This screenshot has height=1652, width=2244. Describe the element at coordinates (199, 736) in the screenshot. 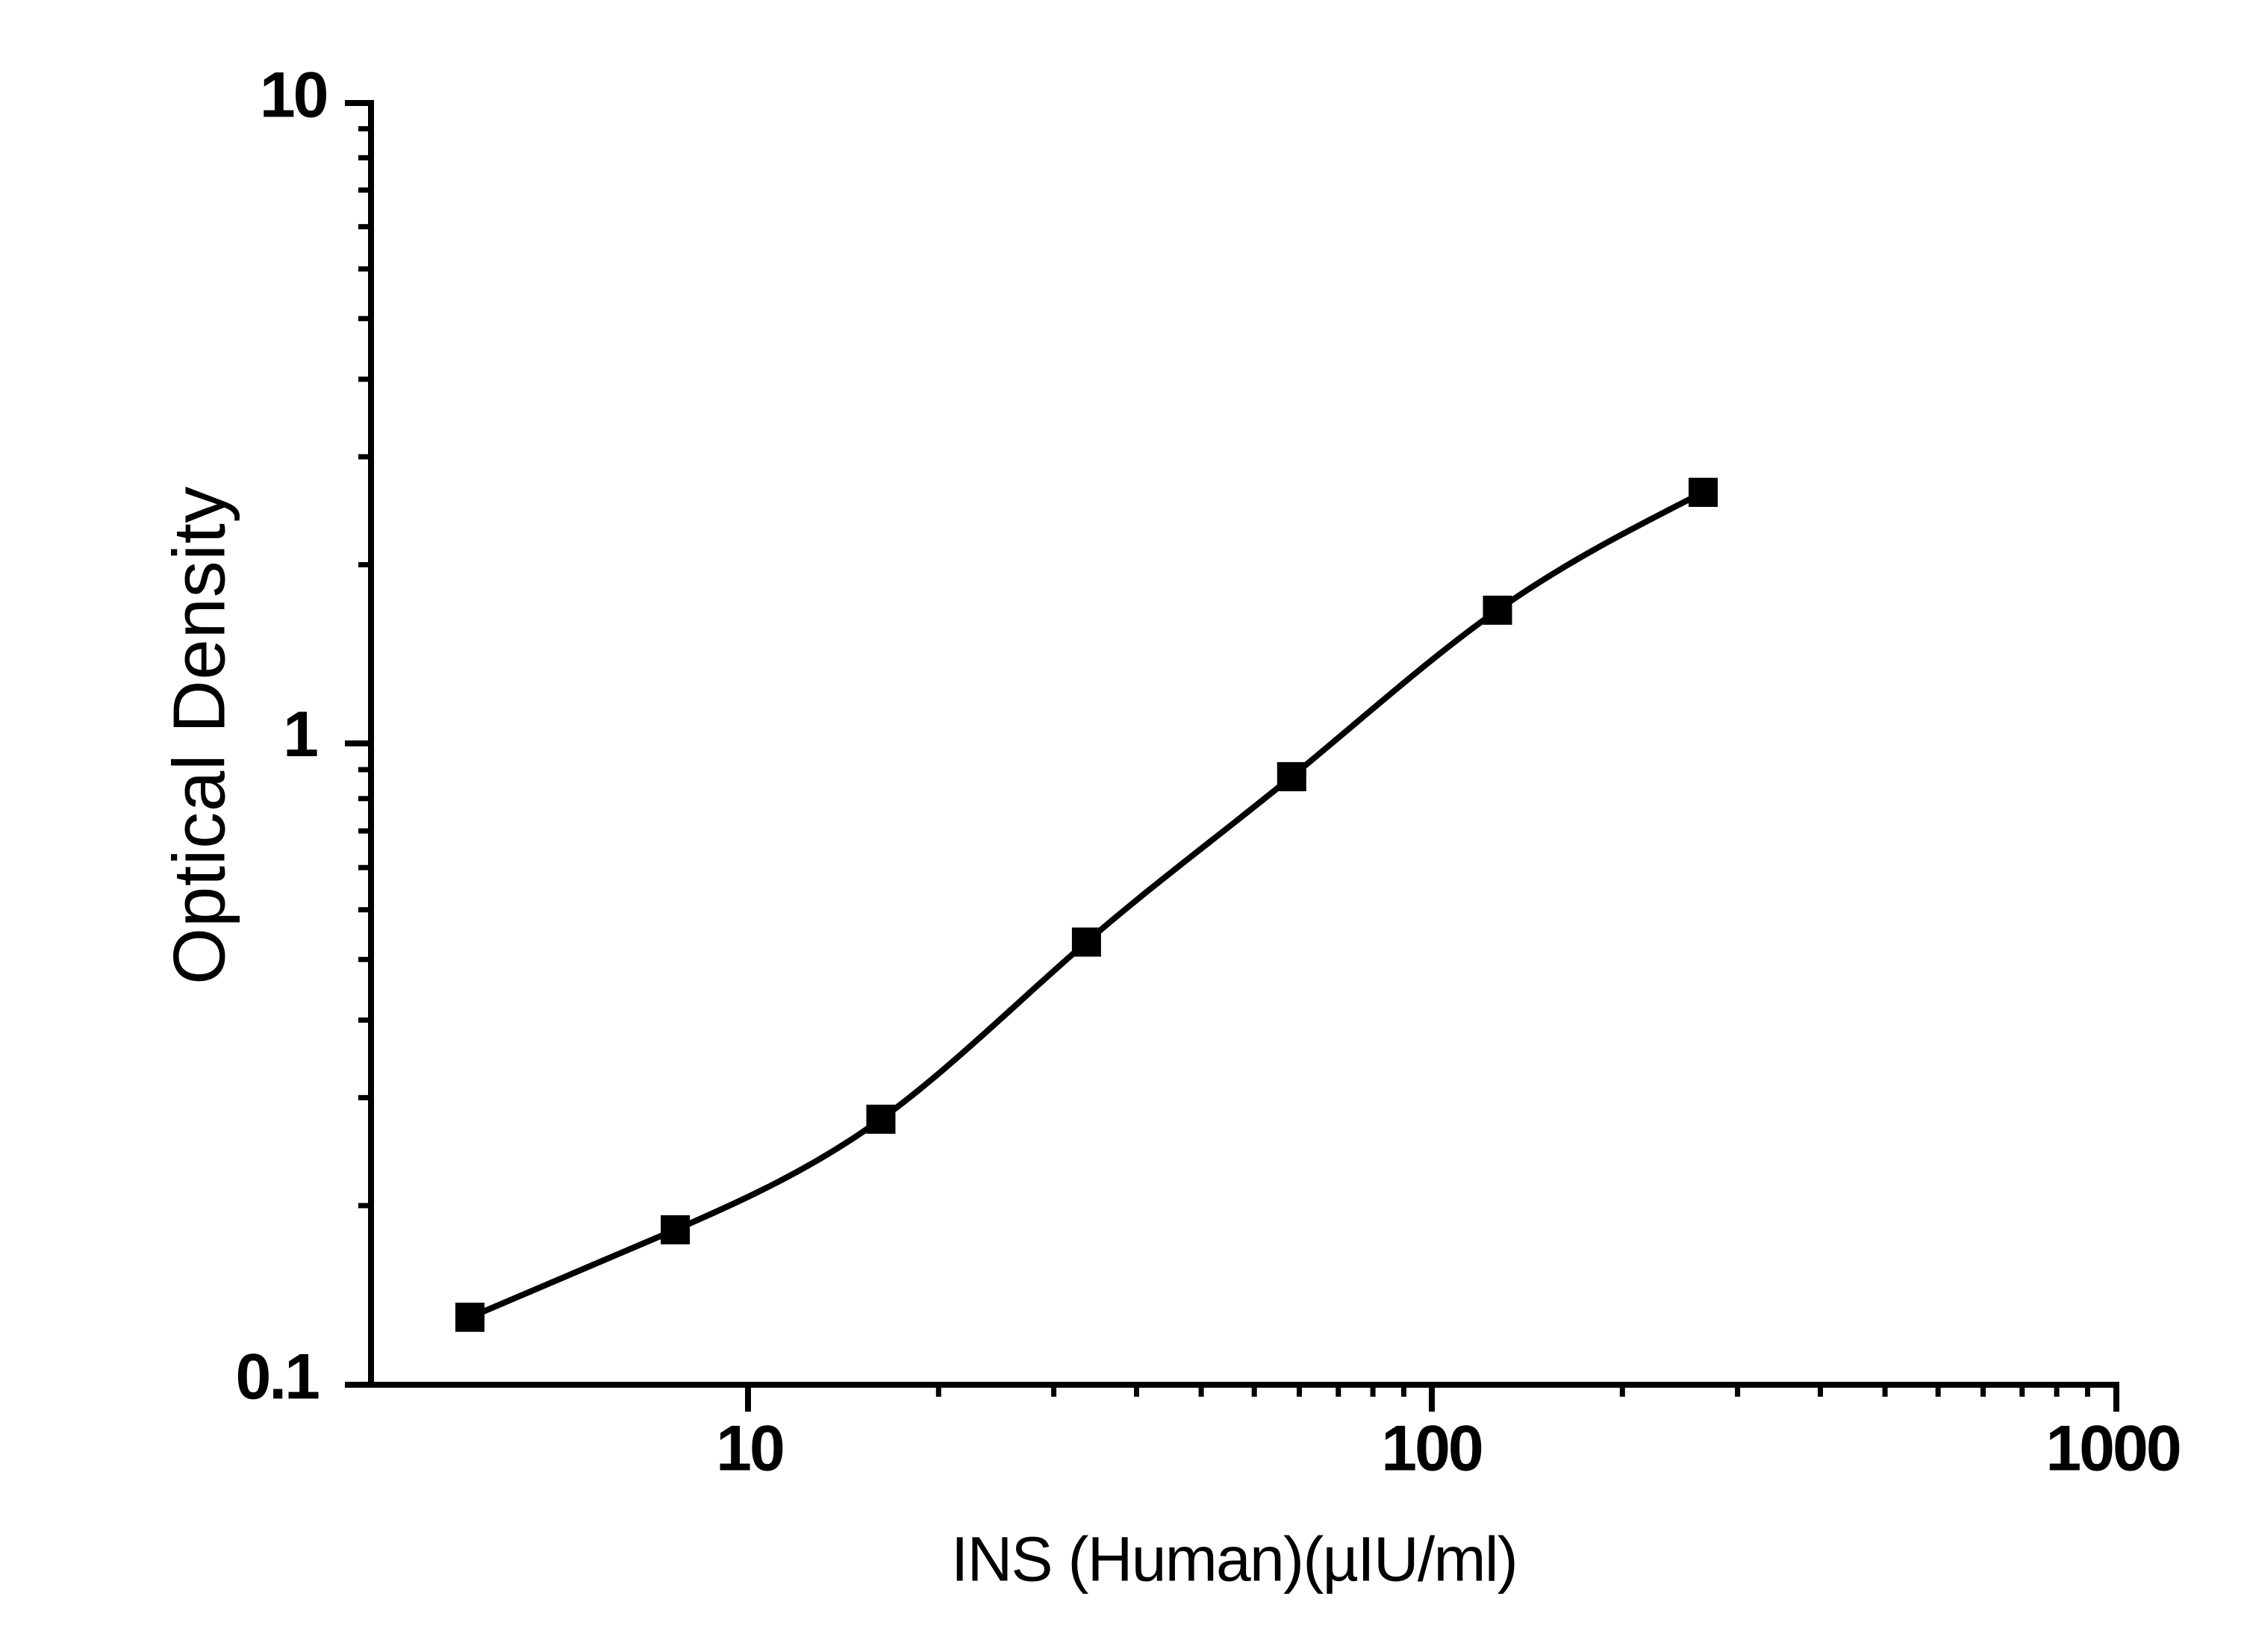

I see `svg-text: Optical Density` at that location.